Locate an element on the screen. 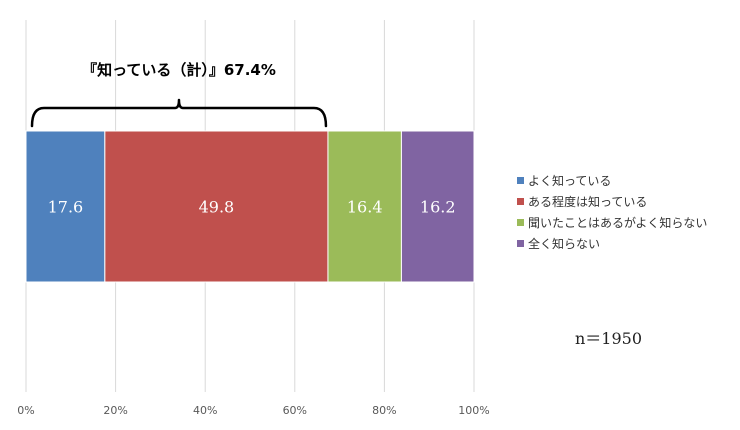 The image size is (740, 430). brace-path is located at coordinates (179, 113).